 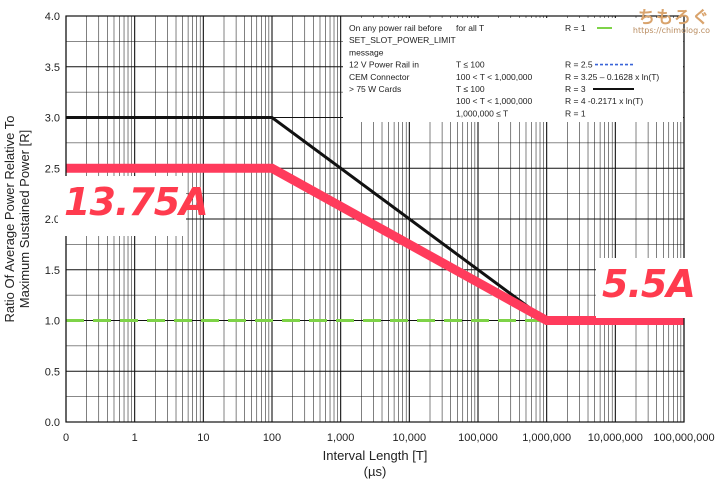 I want to click on legend-text: message, so click(x=366, y=52).